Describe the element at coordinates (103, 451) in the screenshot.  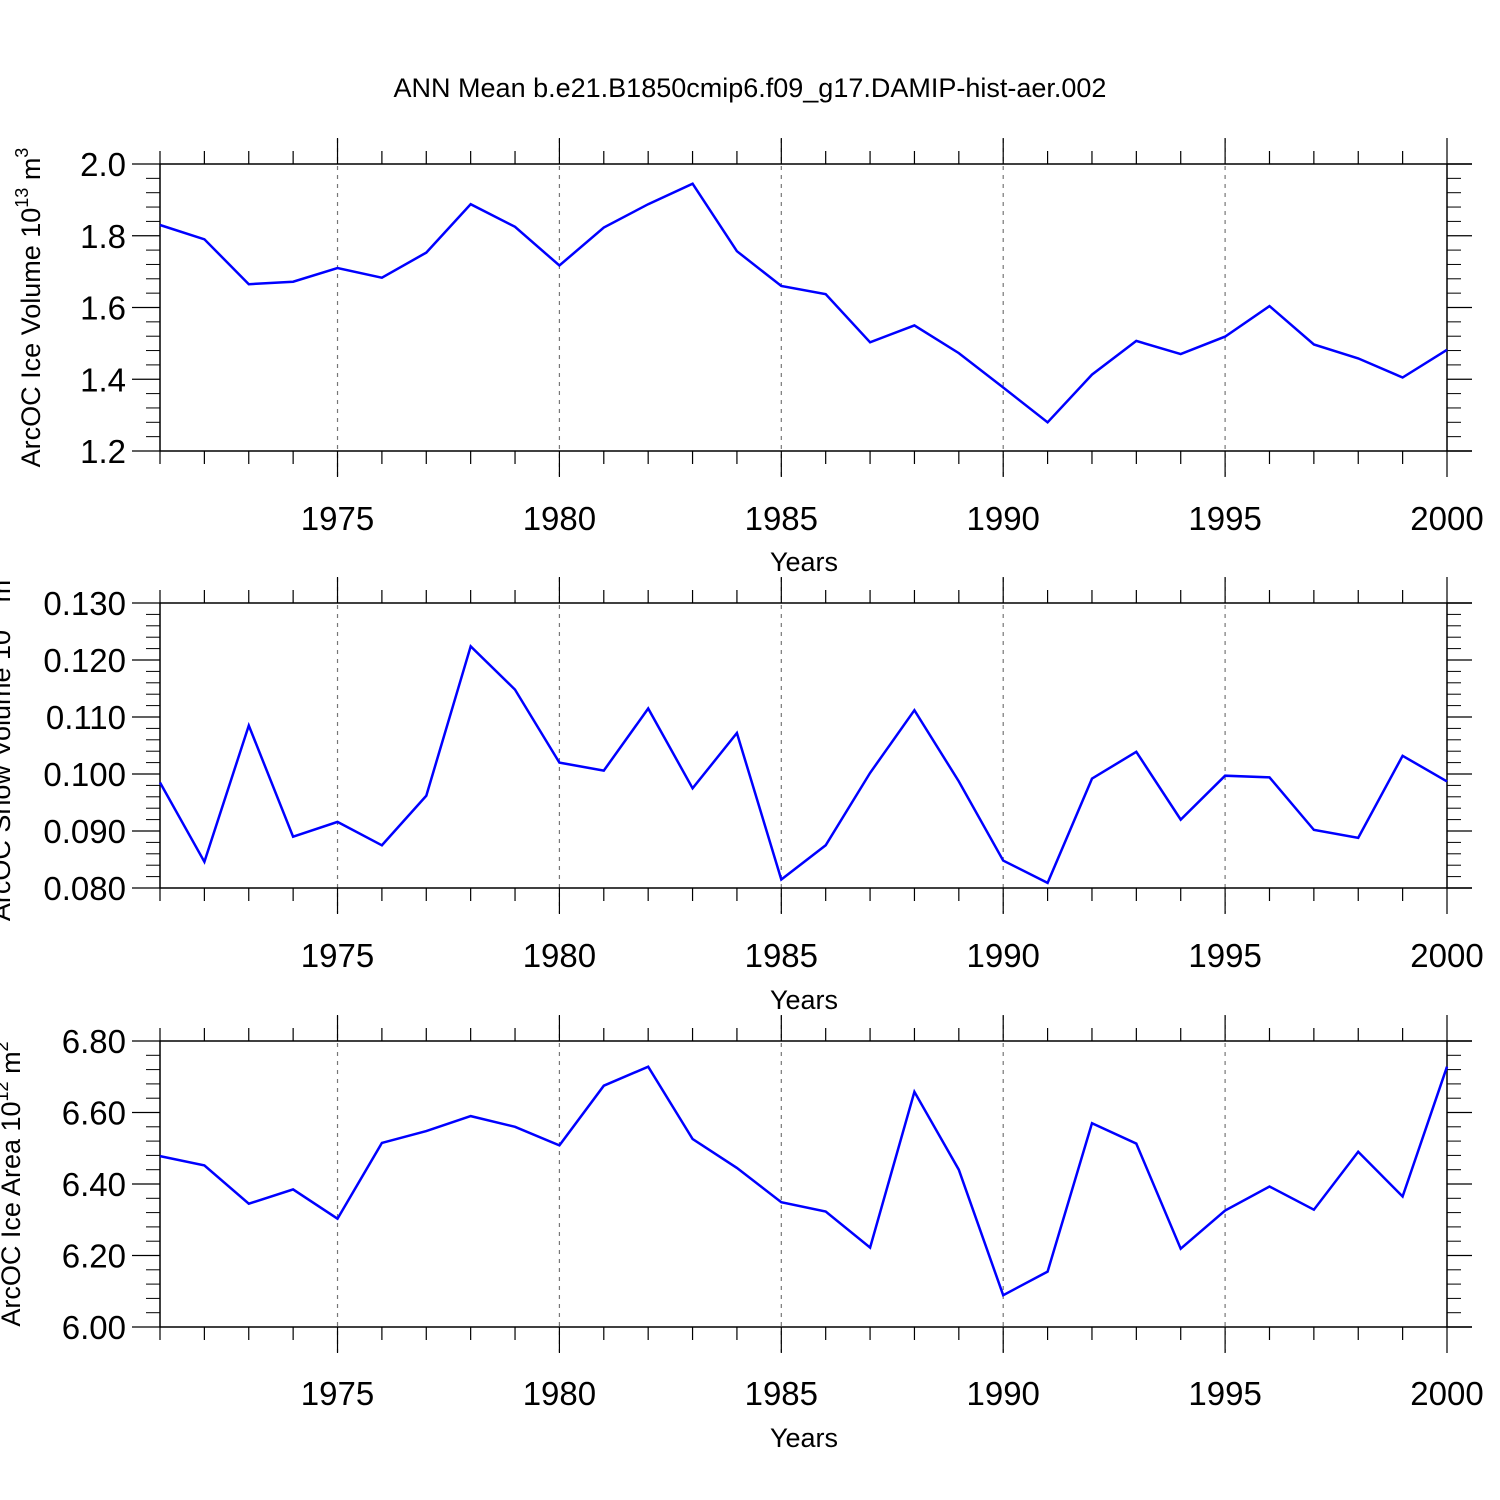
I see `ice-volume-ytick-label: 1.2` at that location.